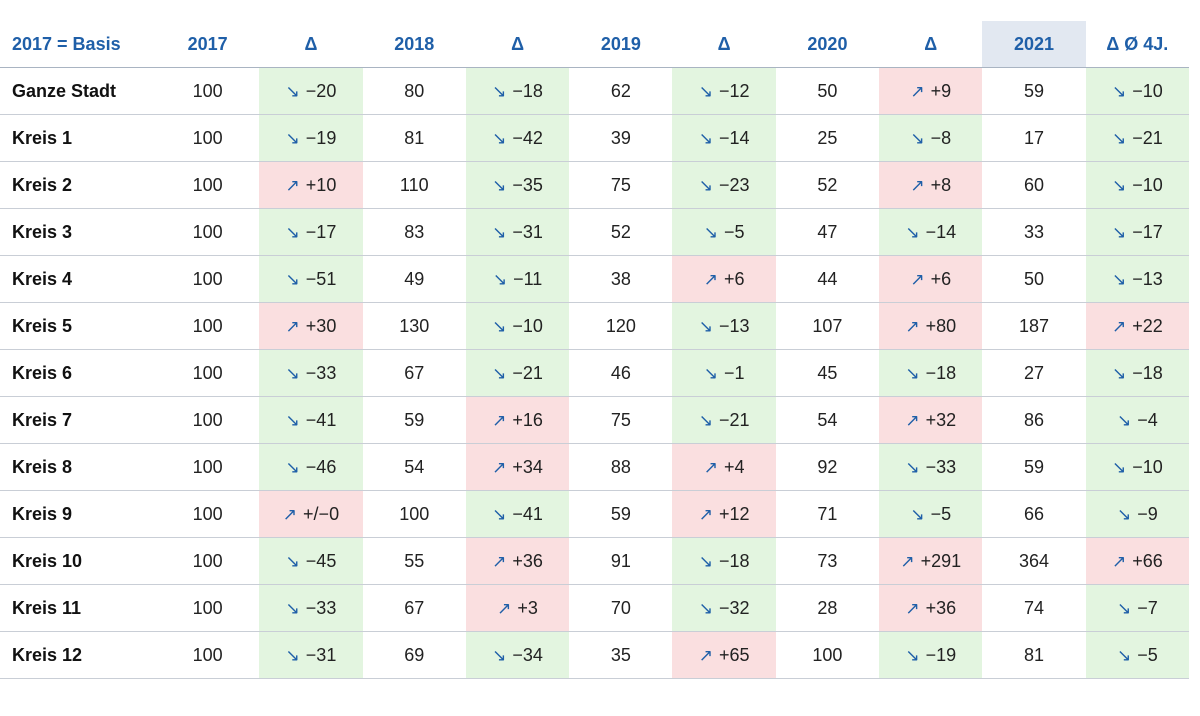  Describe the element at coordinates (414, 655) in the screenshot. I see `index-value-cell: 69` at that location.